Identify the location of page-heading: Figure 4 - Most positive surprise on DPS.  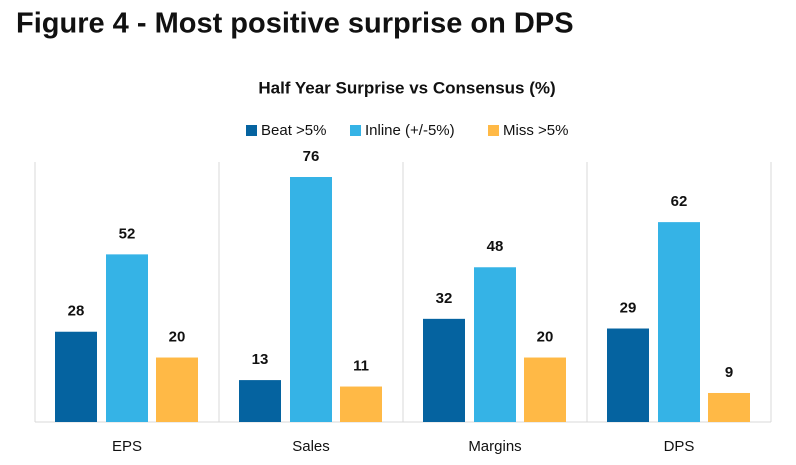
(295, 24).